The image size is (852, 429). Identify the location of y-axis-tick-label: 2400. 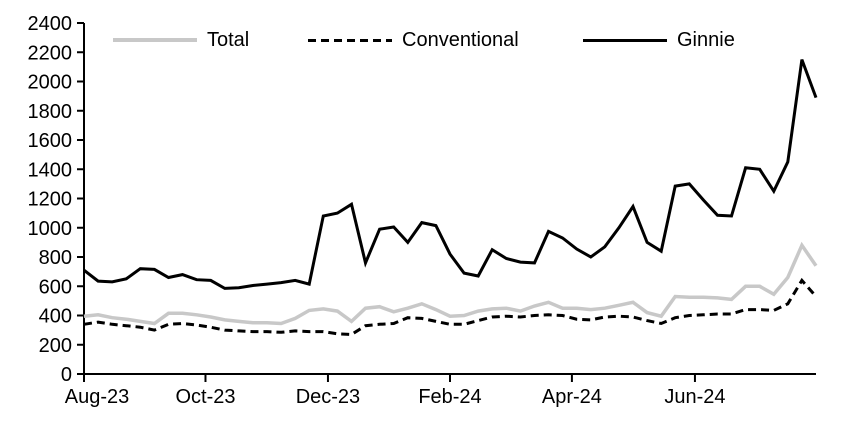
(50, 24).